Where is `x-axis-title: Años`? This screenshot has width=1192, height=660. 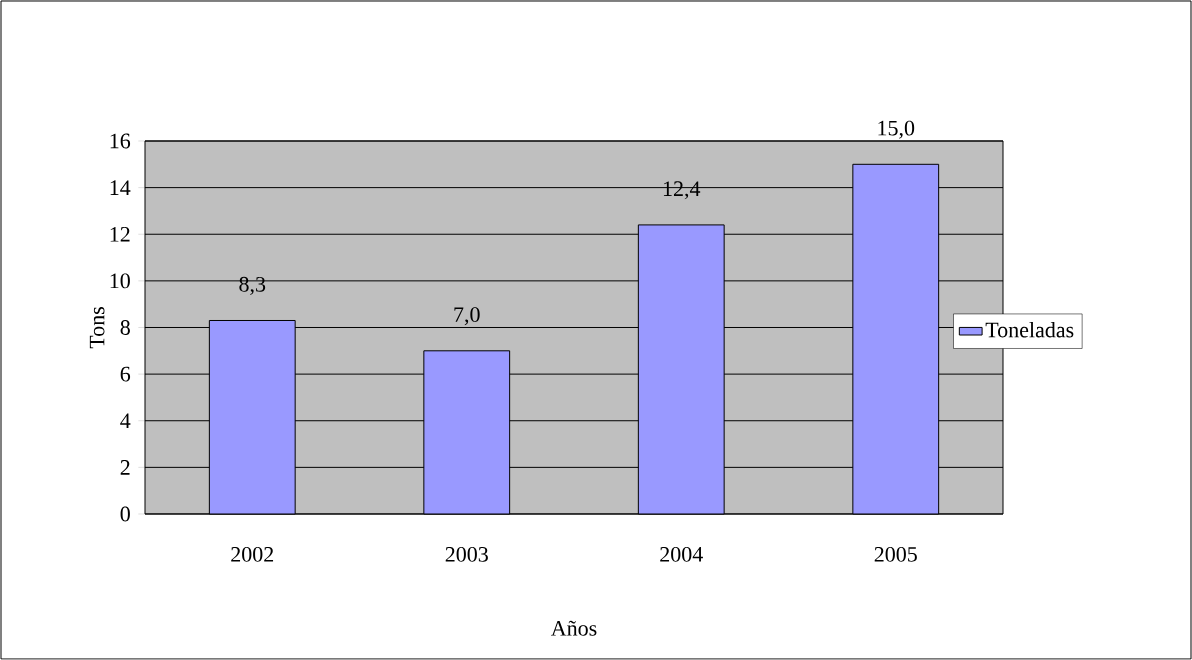 x-axis-title: Años is located at coordinates (573, 628).